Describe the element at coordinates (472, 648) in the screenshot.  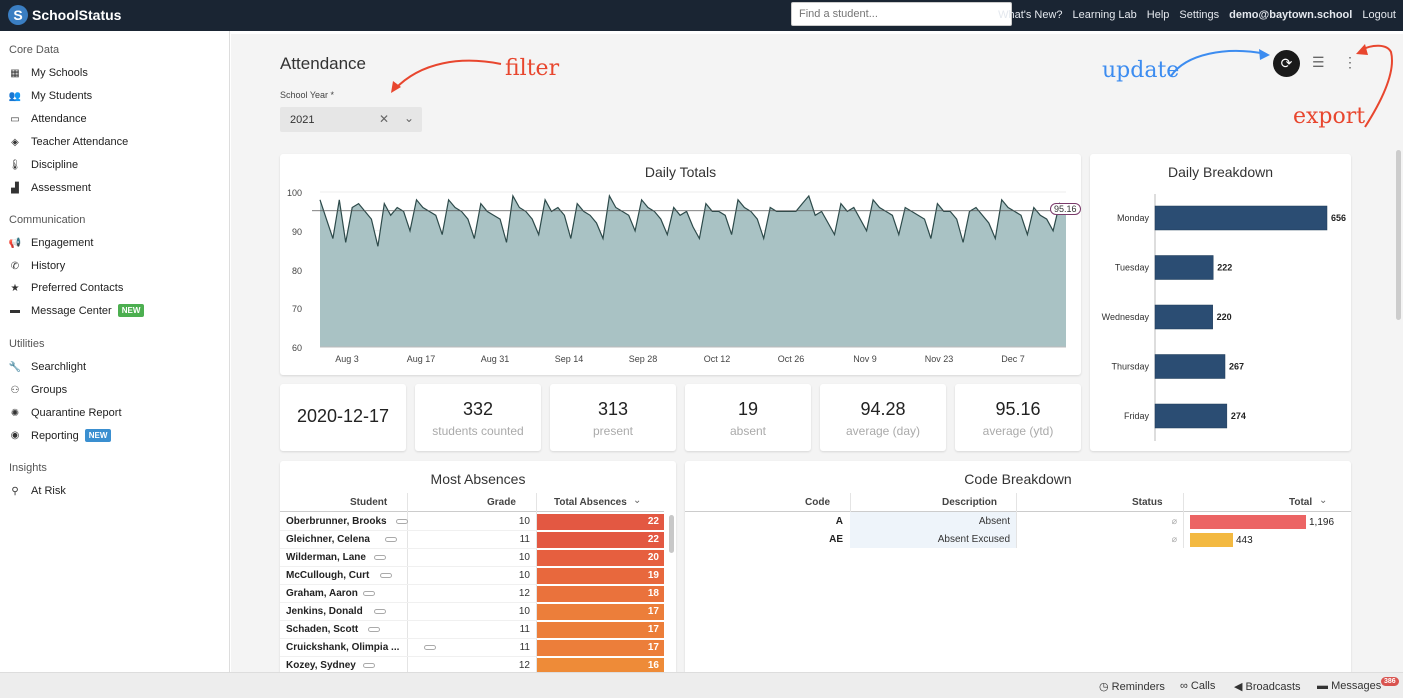
I see `table-row: Cruickshank, Olimpia ... 11 17` at that location.